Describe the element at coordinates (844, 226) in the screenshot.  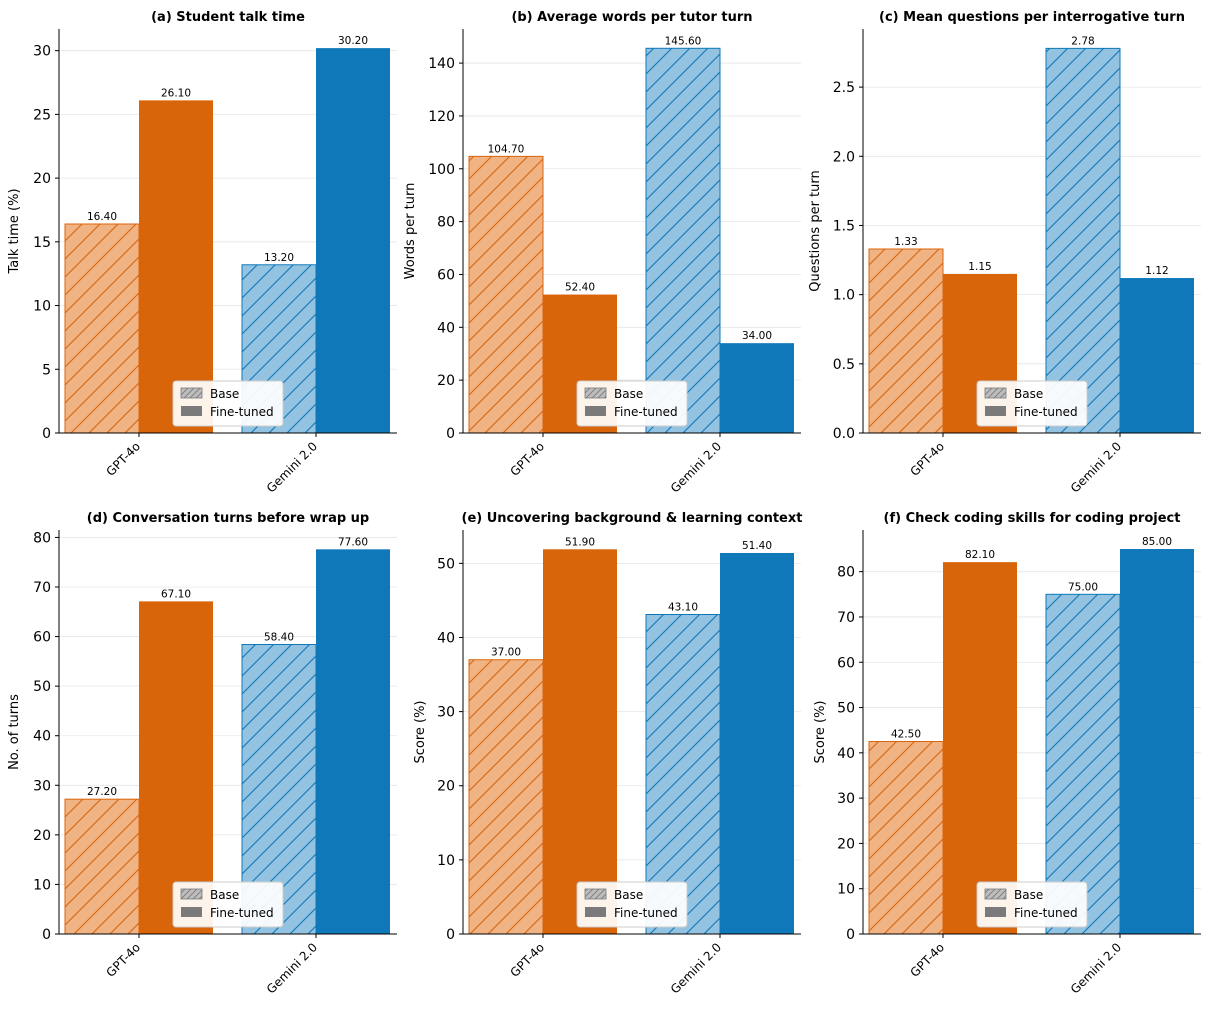
I see `y-tick-label: 1.5` at that location.